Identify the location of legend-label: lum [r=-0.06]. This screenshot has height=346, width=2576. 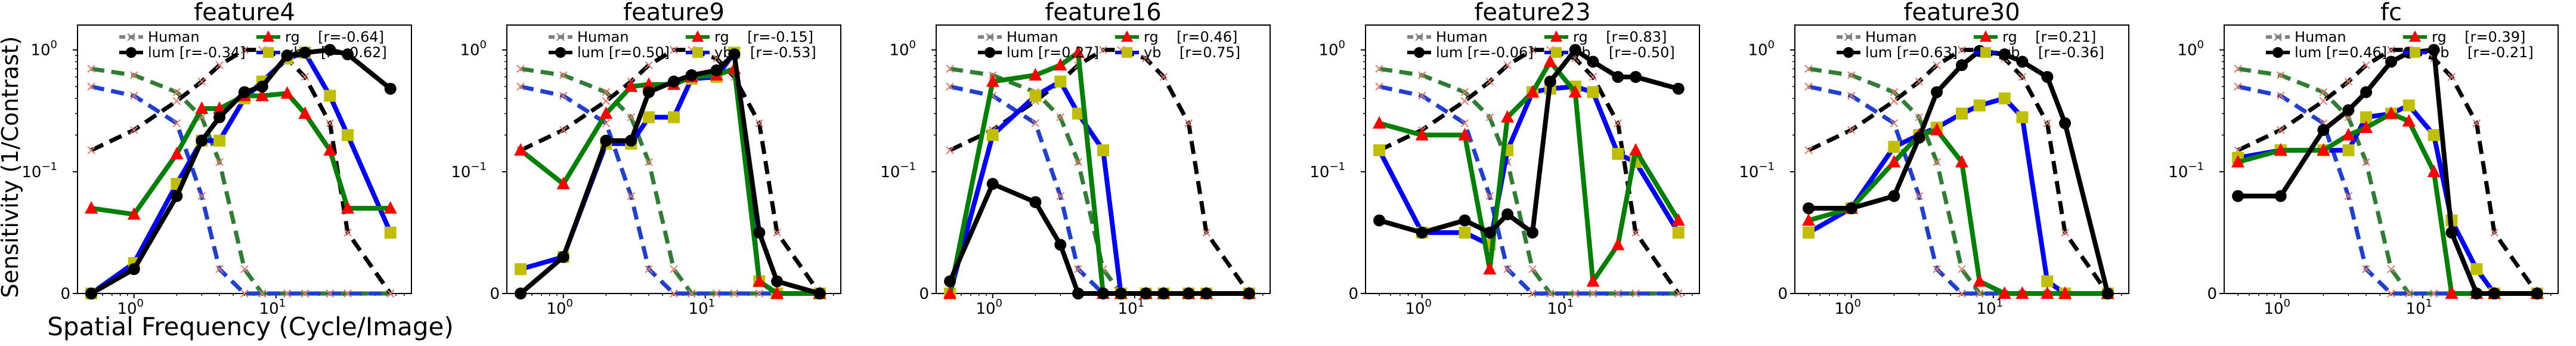
(1485, 52).